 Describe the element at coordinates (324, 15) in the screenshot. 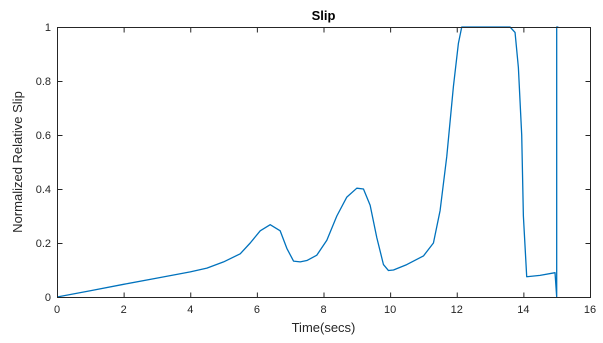

I see `chart-title: Slip` at that location.